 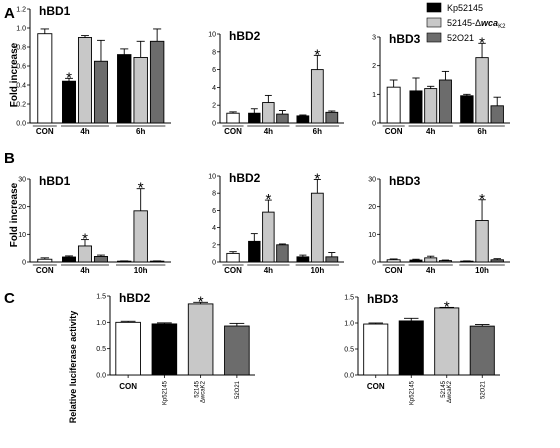 I want to click on y-tick-label: 1.5, so click(x=349, y=298).